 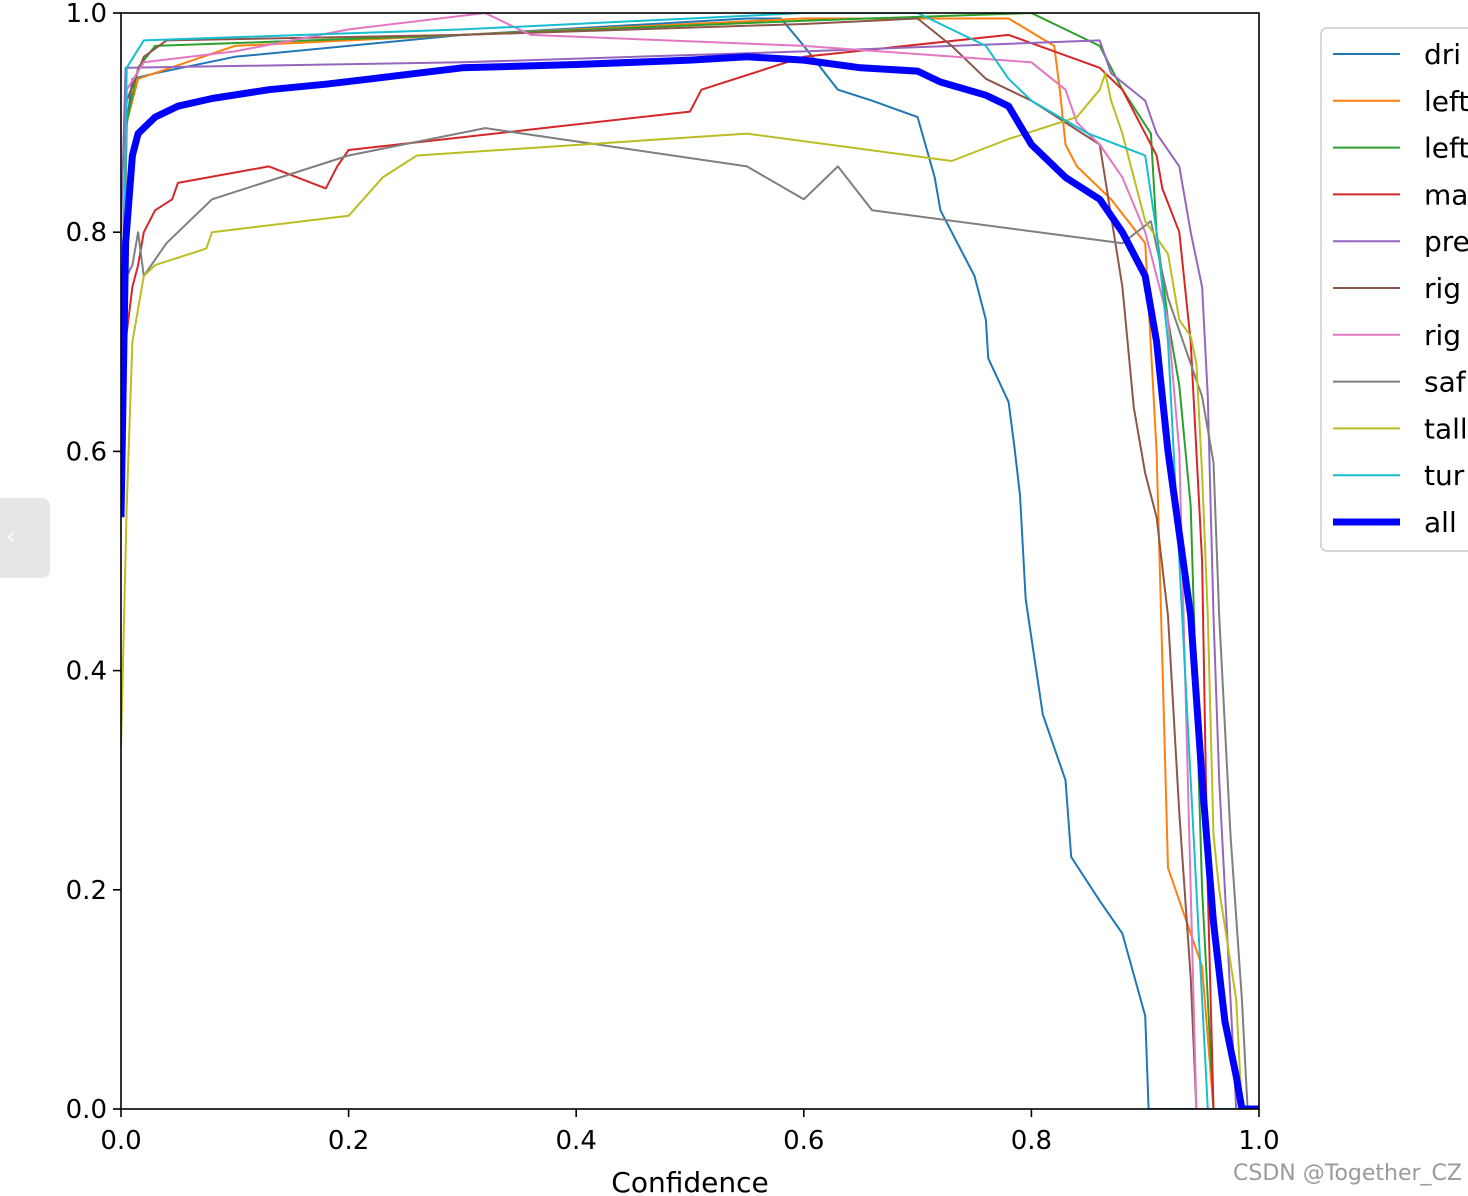 What do you see at coordinates (348, 1141) in the screenshot?
I see `x-tick-label: 0.2` at bounding box center [348, 1141].